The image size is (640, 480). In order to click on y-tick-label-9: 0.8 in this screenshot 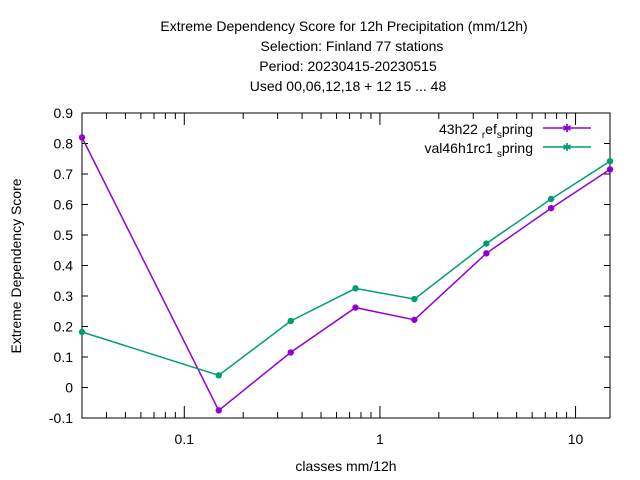, I will do `click(64, 144)`.